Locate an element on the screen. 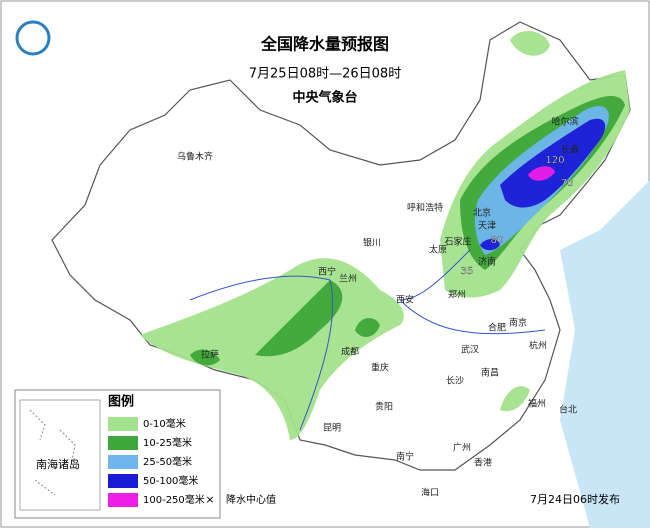  city-label: 长沙 is located at coordinates (455, 381).